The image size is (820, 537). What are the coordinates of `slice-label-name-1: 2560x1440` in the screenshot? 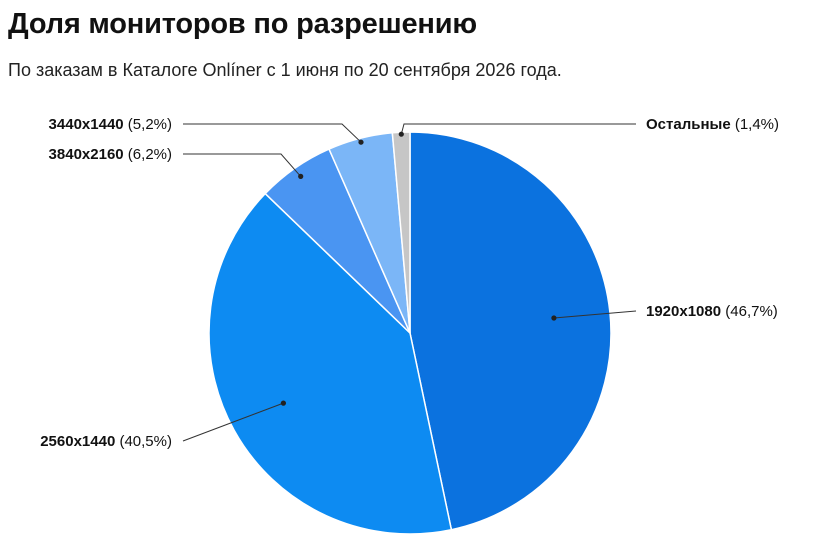 It's located at (77, 441).